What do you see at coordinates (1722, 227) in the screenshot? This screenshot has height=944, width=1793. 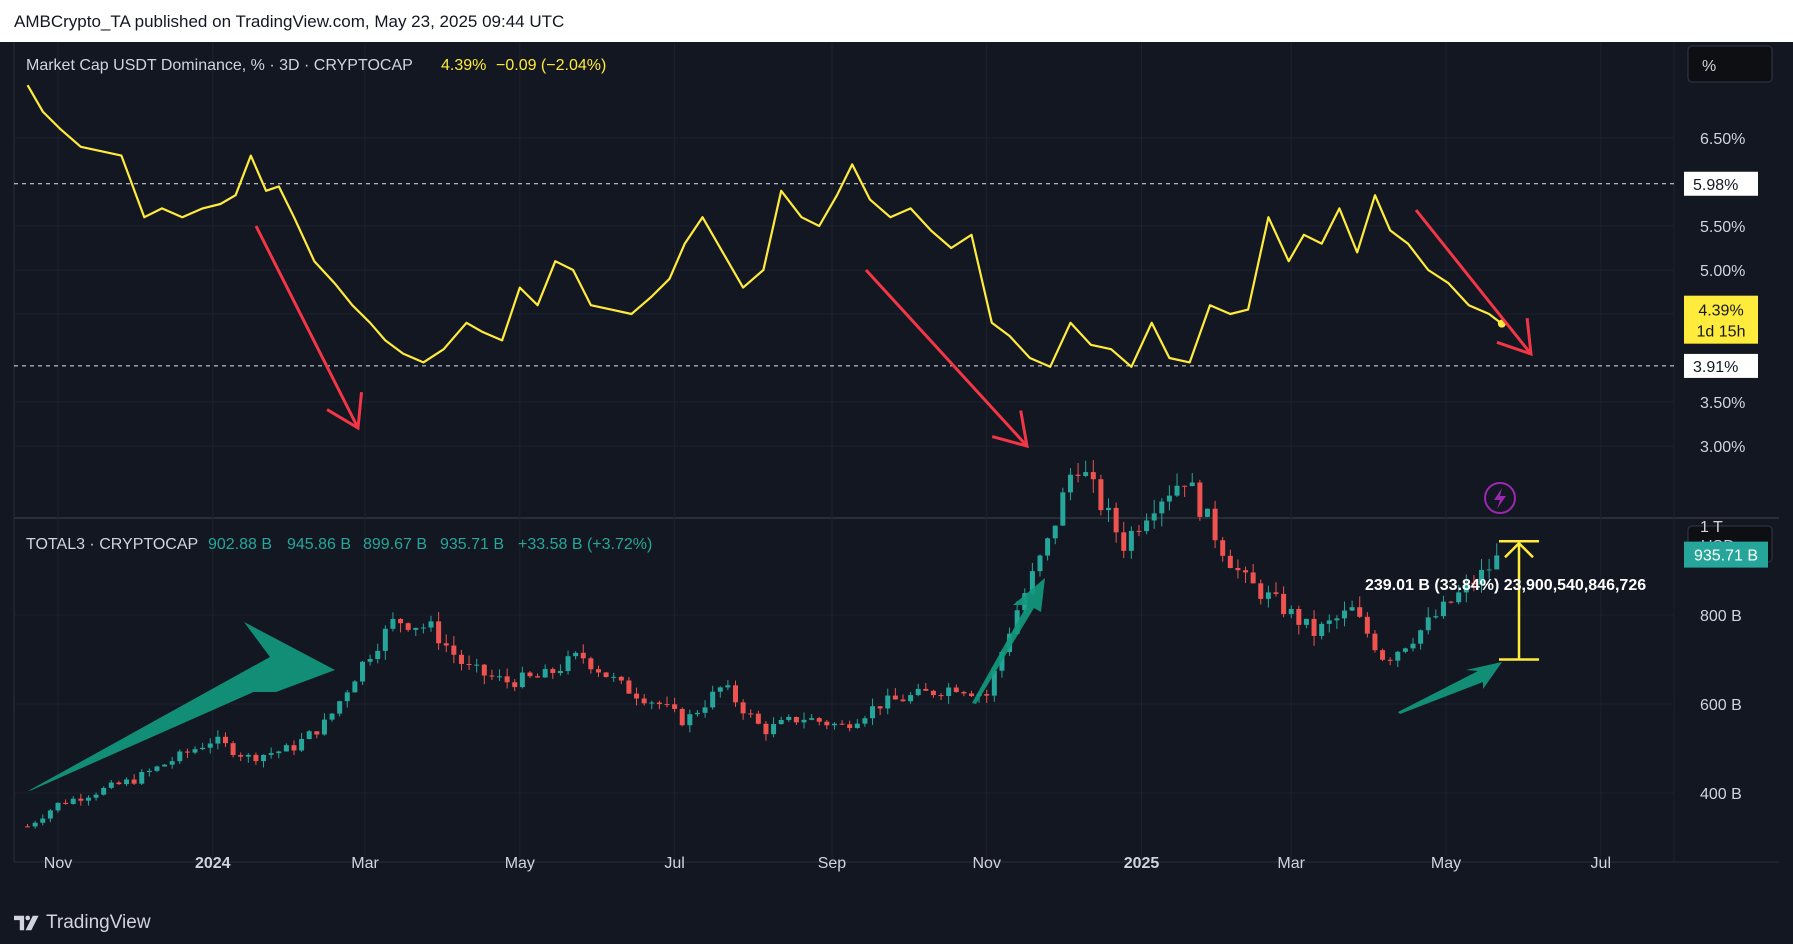 I see `y-tick-label: 5.50%` at bounding box center [1722, 227].